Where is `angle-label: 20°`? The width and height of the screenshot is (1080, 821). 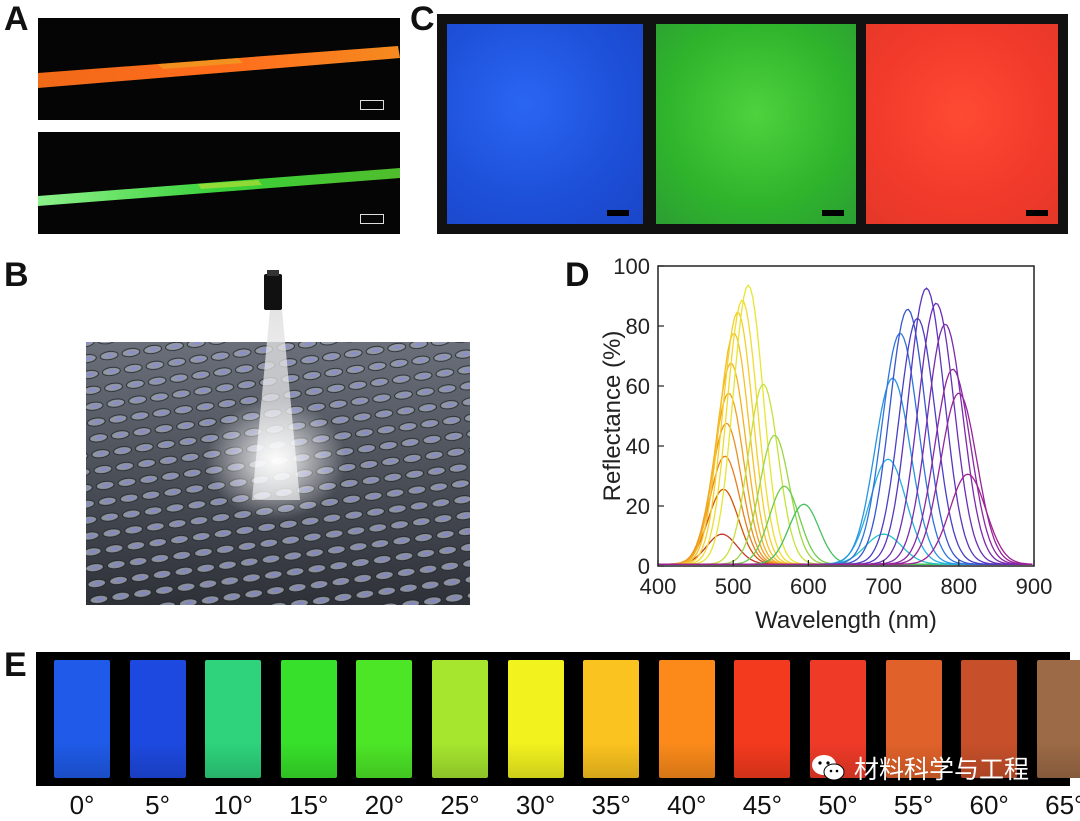
angle-label: 20° is located at coordinates (384, 805).